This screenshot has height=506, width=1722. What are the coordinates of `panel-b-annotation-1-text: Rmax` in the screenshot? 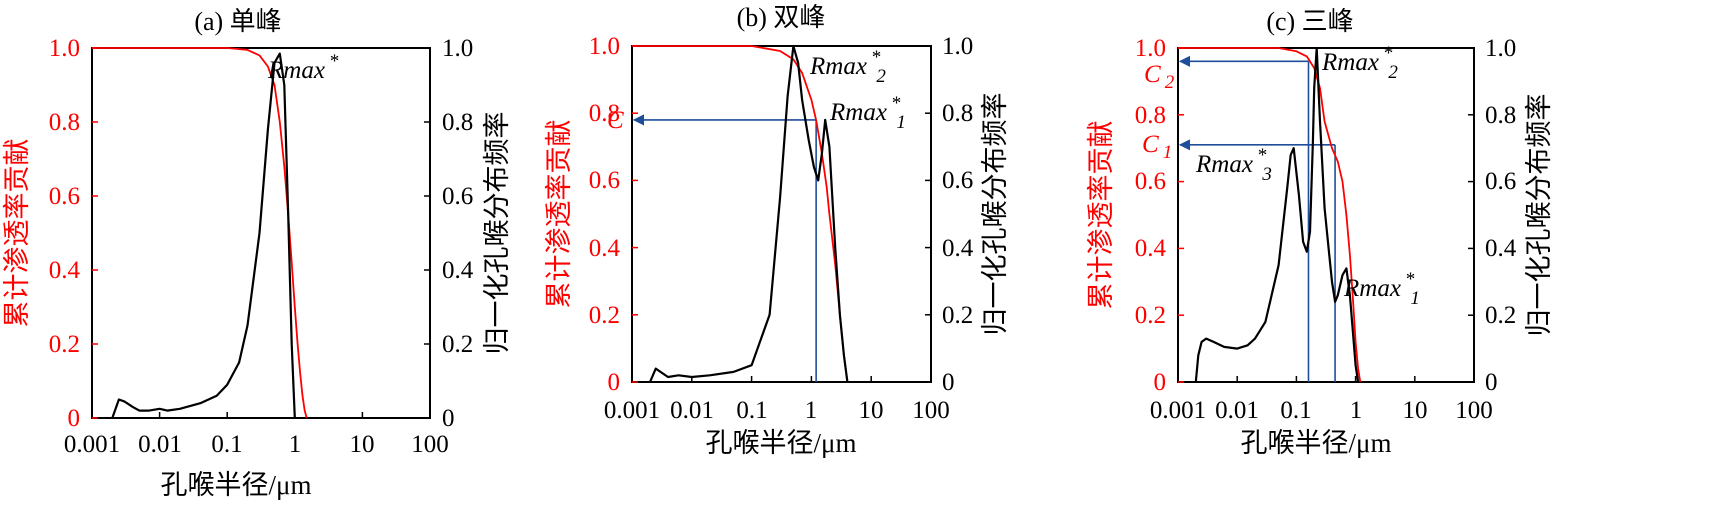 It's located at (858, 112).